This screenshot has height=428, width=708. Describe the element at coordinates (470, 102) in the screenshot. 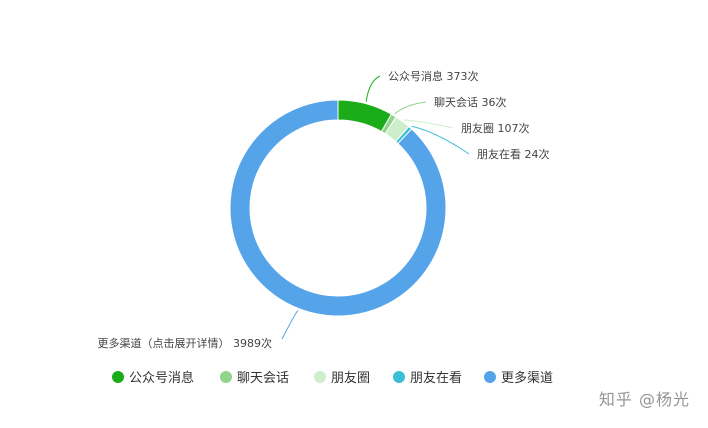

I see `slice-label-chat: 聊天会话 36次` at that location.